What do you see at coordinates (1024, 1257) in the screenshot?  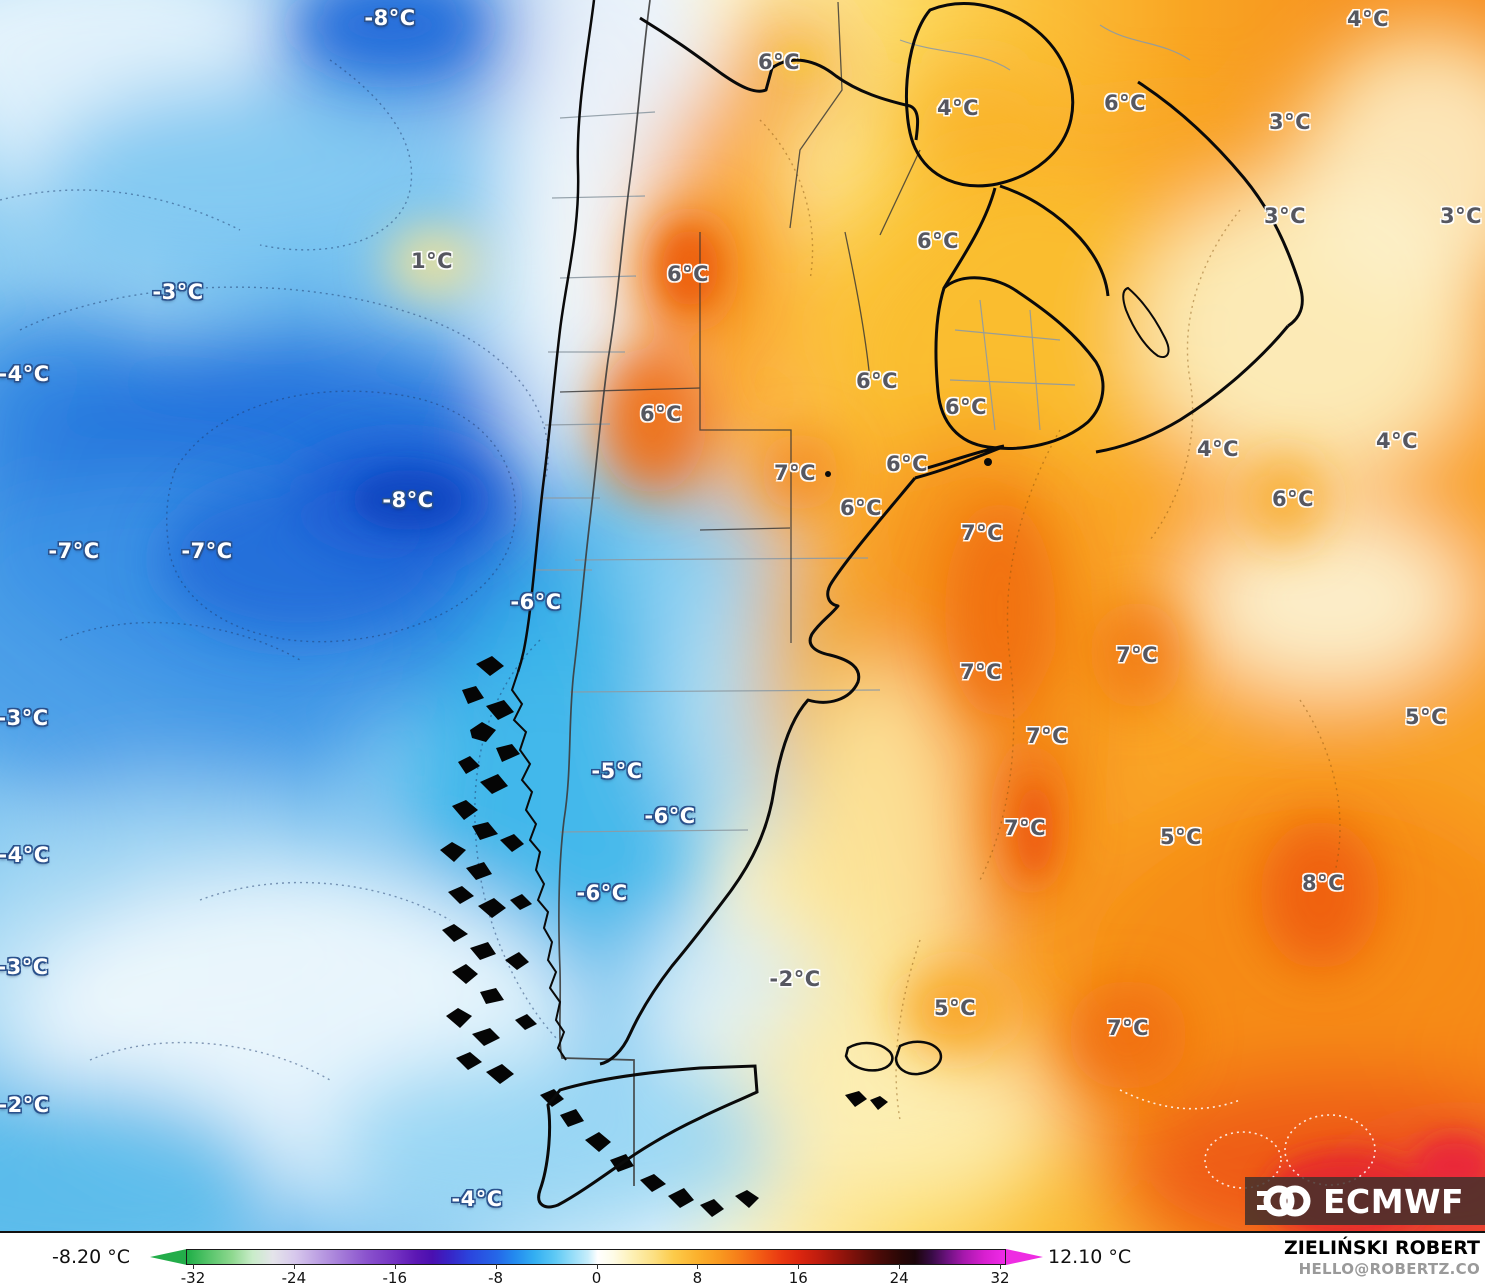 I see `colorbar-right-arrow` at bounding box center [1024, 1257].